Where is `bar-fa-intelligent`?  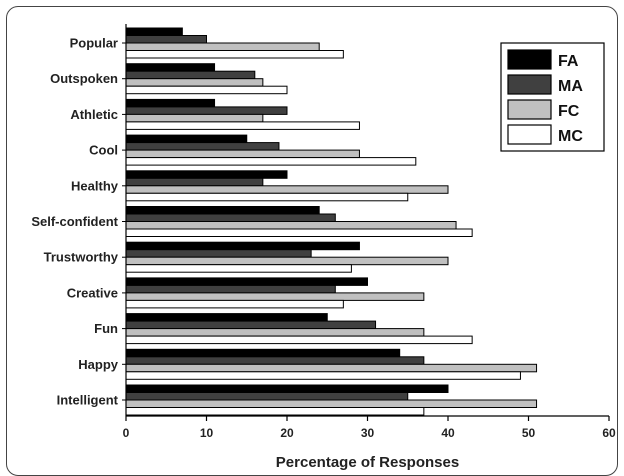 bar-fa-intelligent is located at coordinates (287, 388).